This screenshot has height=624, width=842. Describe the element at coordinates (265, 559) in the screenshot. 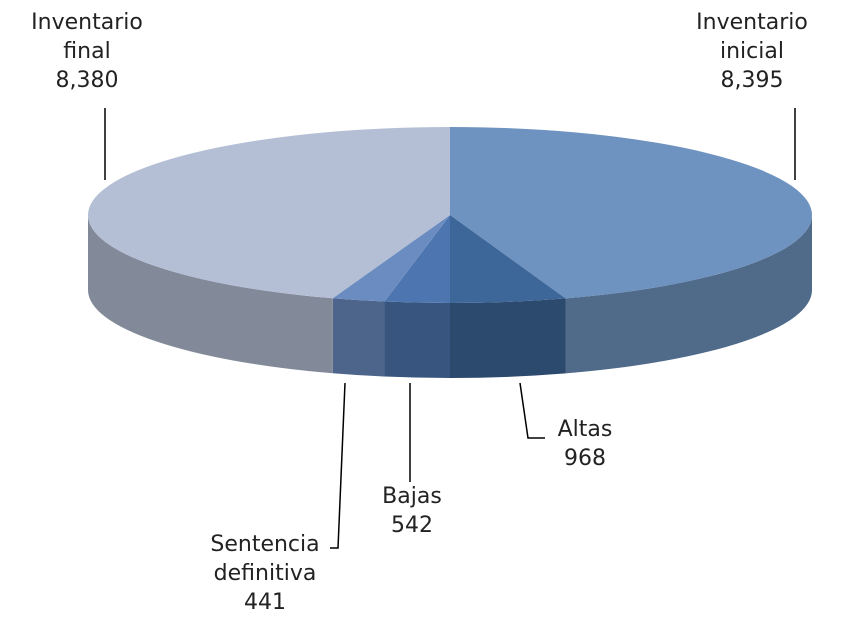

I see `category-label: Sentencia definitiva` at that location.